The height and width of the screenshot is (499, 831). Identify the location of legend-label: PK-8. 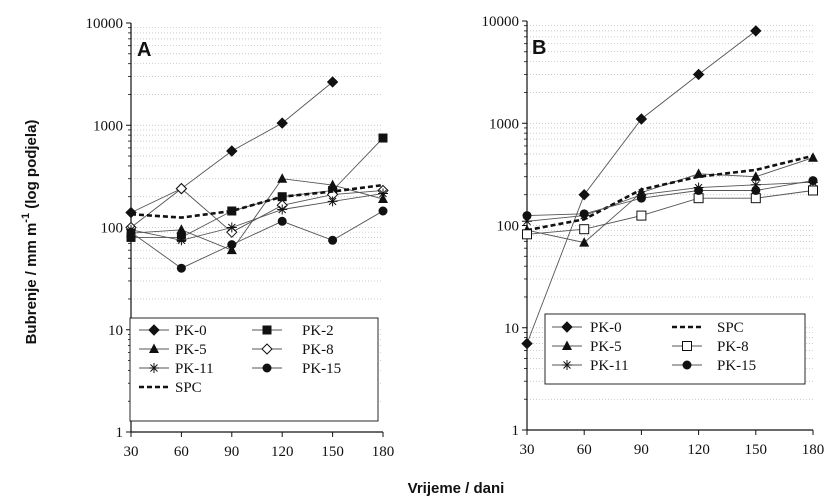
(318, 350).